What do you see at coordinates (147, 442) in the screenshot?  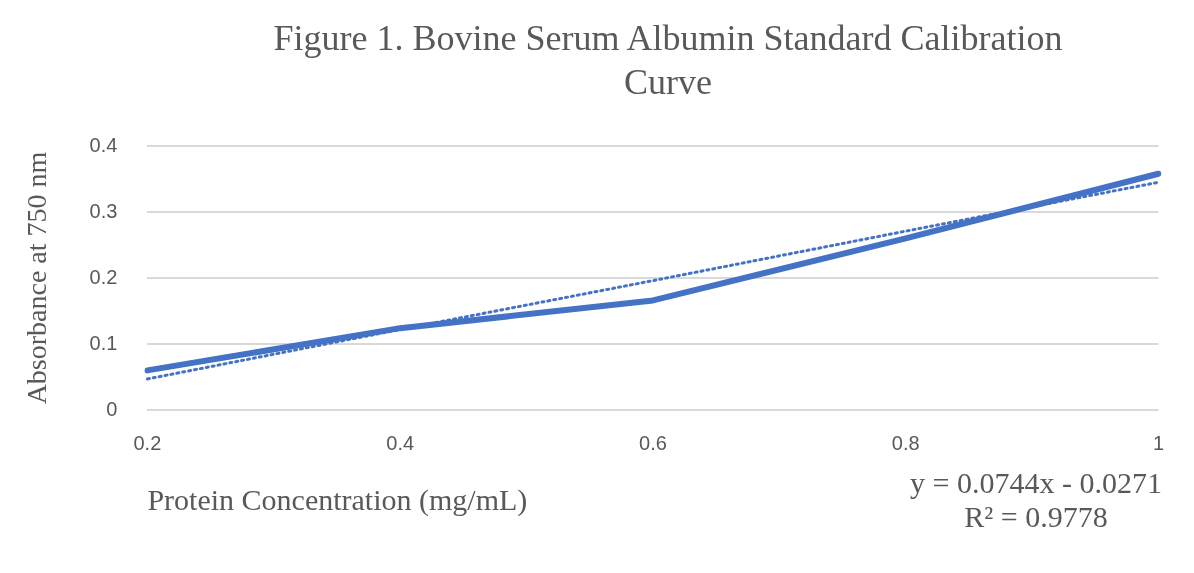 I see `x-tick-label: 0.2` at bounding box center [147, 442].